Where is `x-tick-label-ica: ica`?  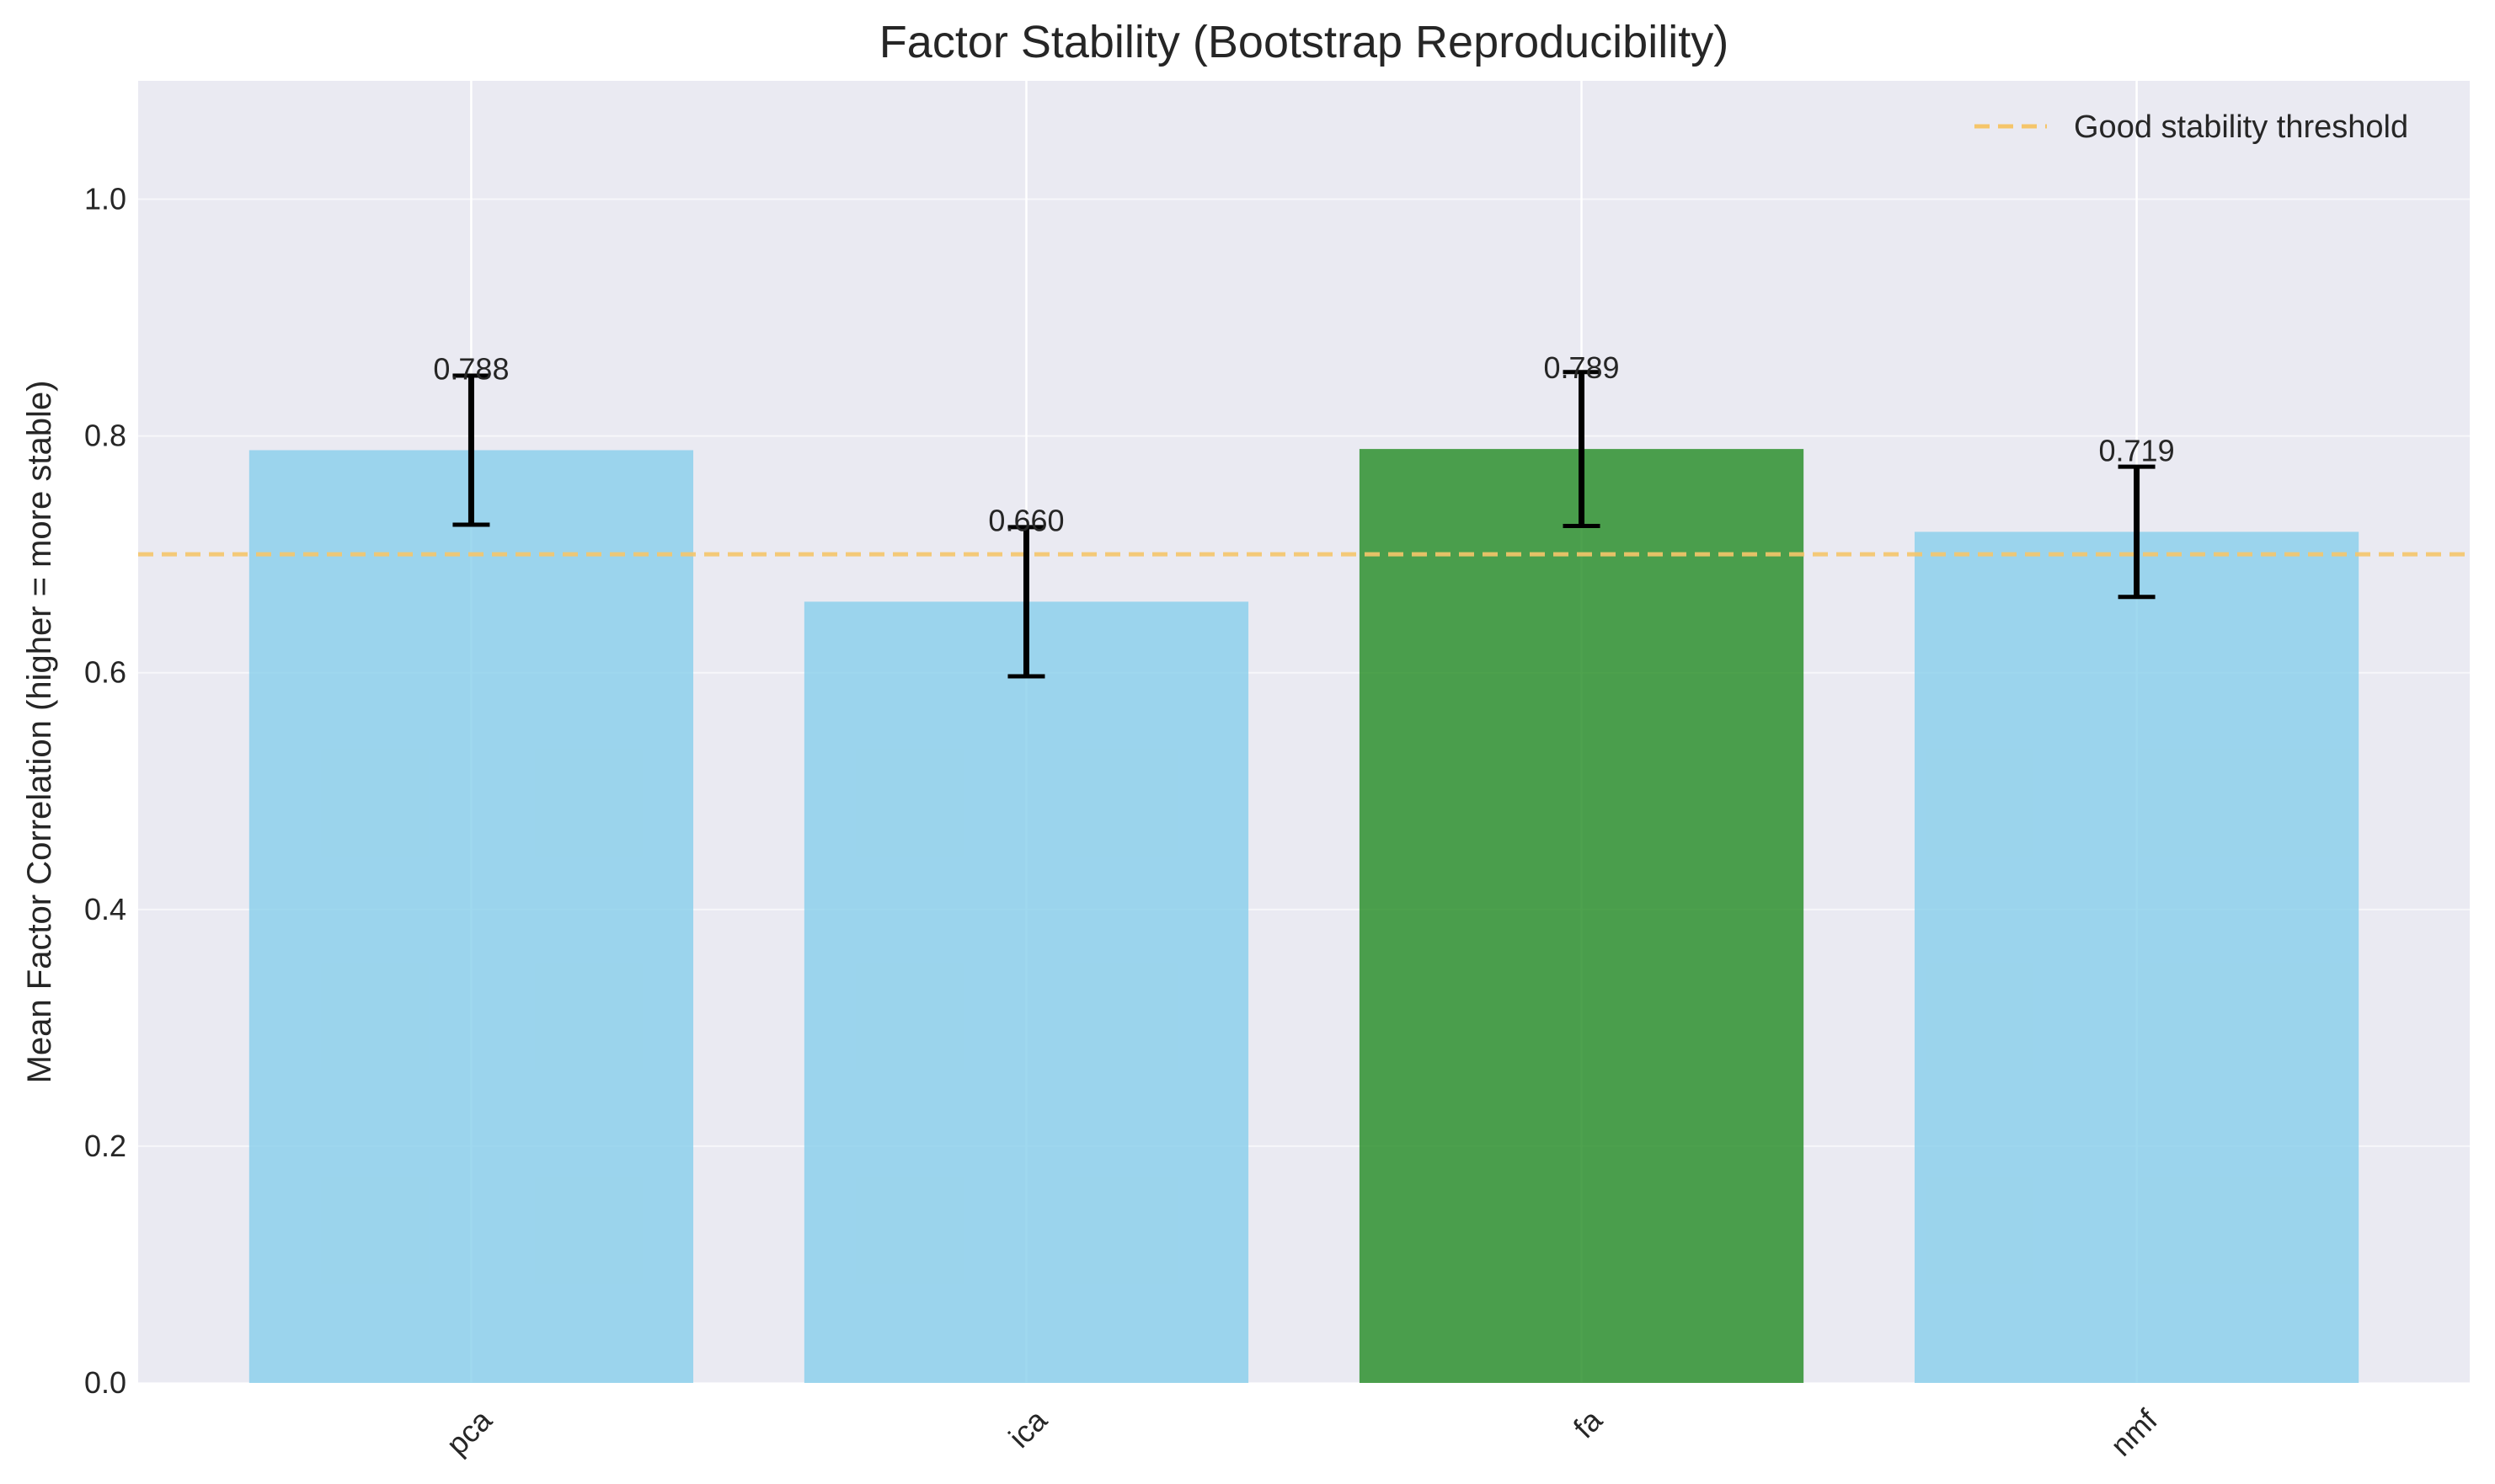 x-tick-label-ica: ica is located at coordinates (1028, 1429).